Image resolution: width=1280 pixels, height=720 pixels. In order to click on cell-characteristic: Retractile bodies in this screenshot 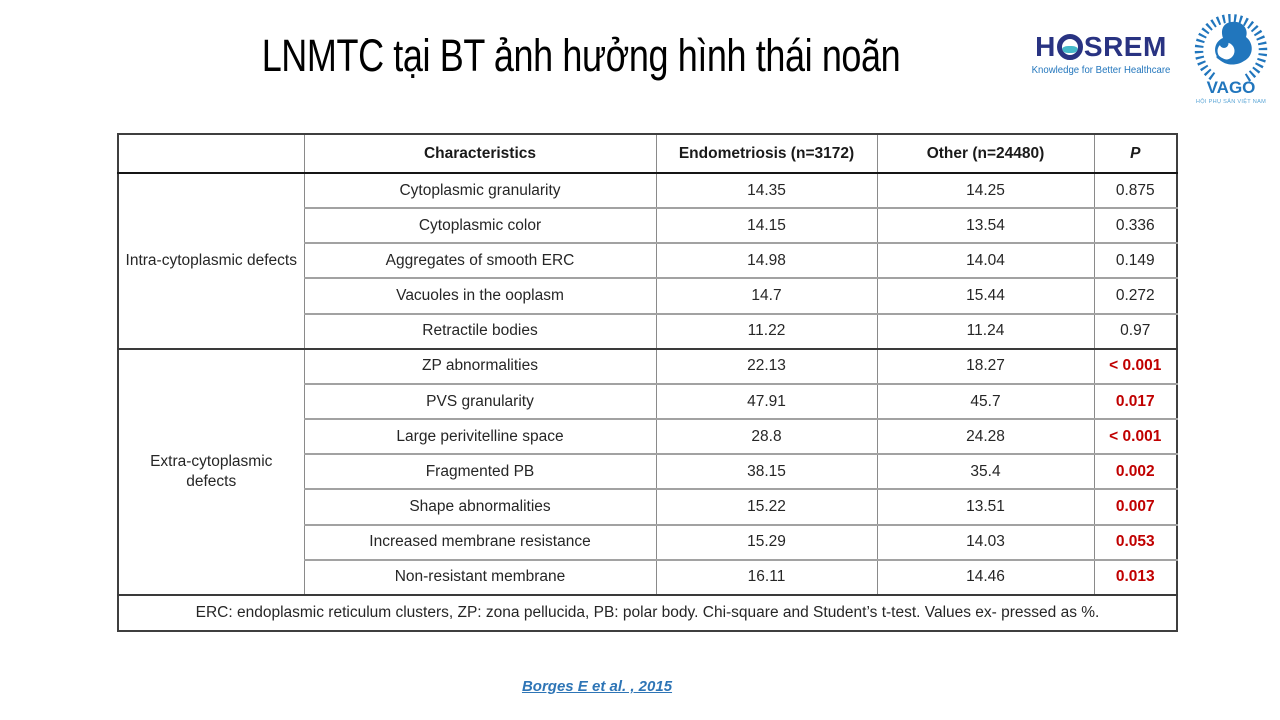, I will do `click(480, 331)`.